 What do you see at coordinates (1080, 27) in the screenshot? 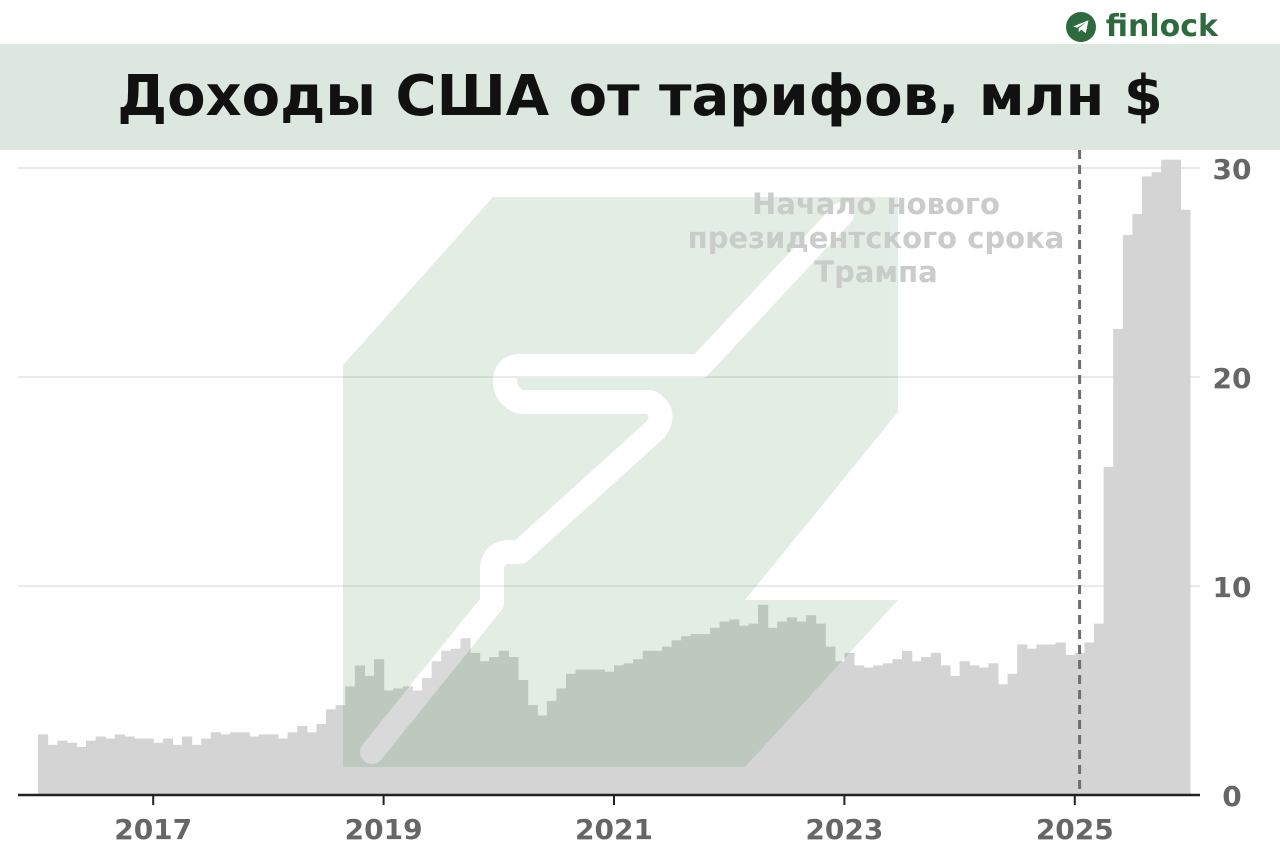
I see `telegram-icon` at bounding box center [1080, 27].